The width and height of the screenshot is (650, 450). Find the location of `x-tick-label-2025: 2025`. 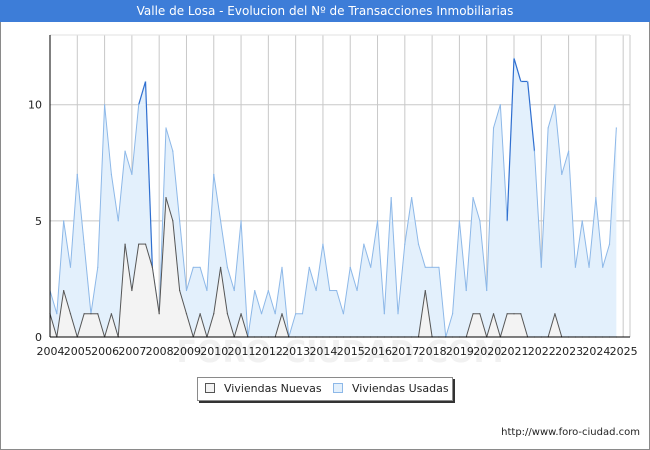

x-tick-label-2025: 2025 is located at coordinates (624, 351).